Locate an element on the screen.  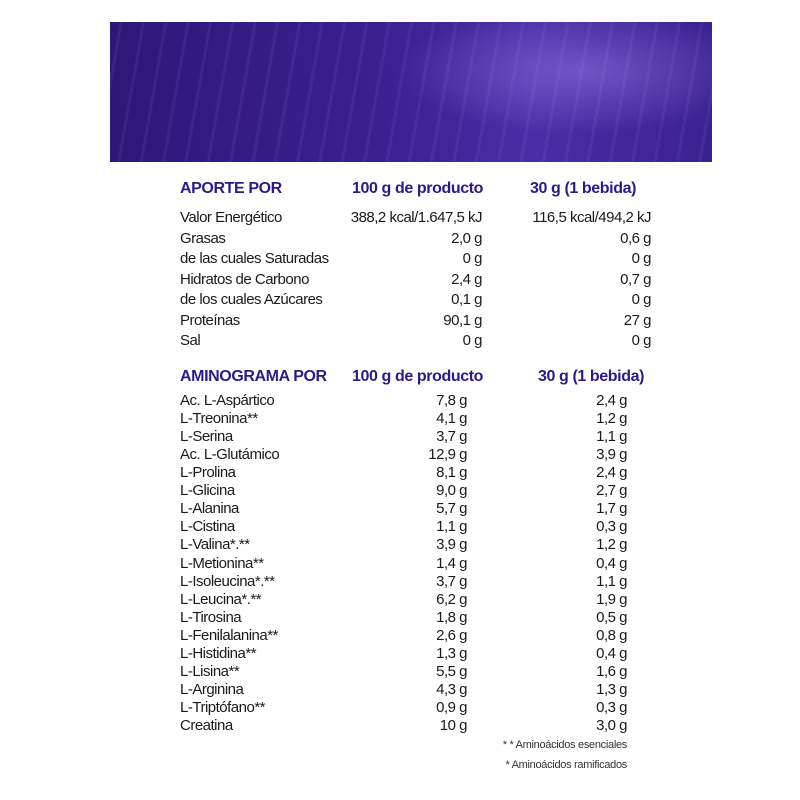
value-per-serving: 0,7 g is located at coordinates (635, 279).